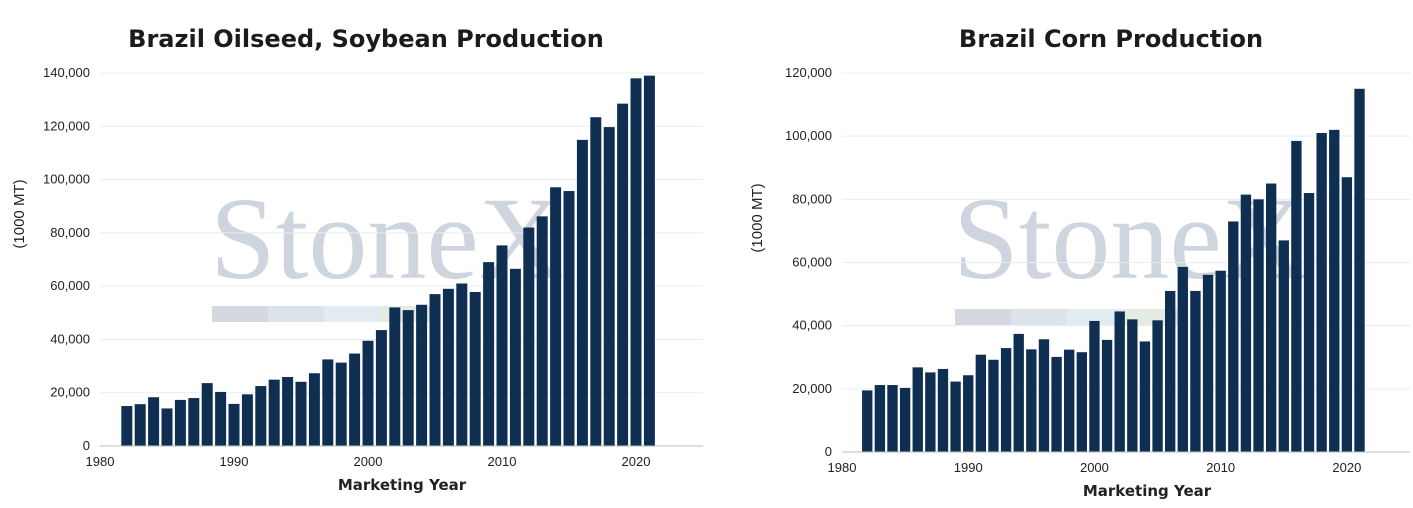 Image resolution: width=1413 pixels, height=508 pixels. What do you see at coordinates (1094, 386) in the screenshot?
I see `bar-2000` at bounding box center [1094, 386].